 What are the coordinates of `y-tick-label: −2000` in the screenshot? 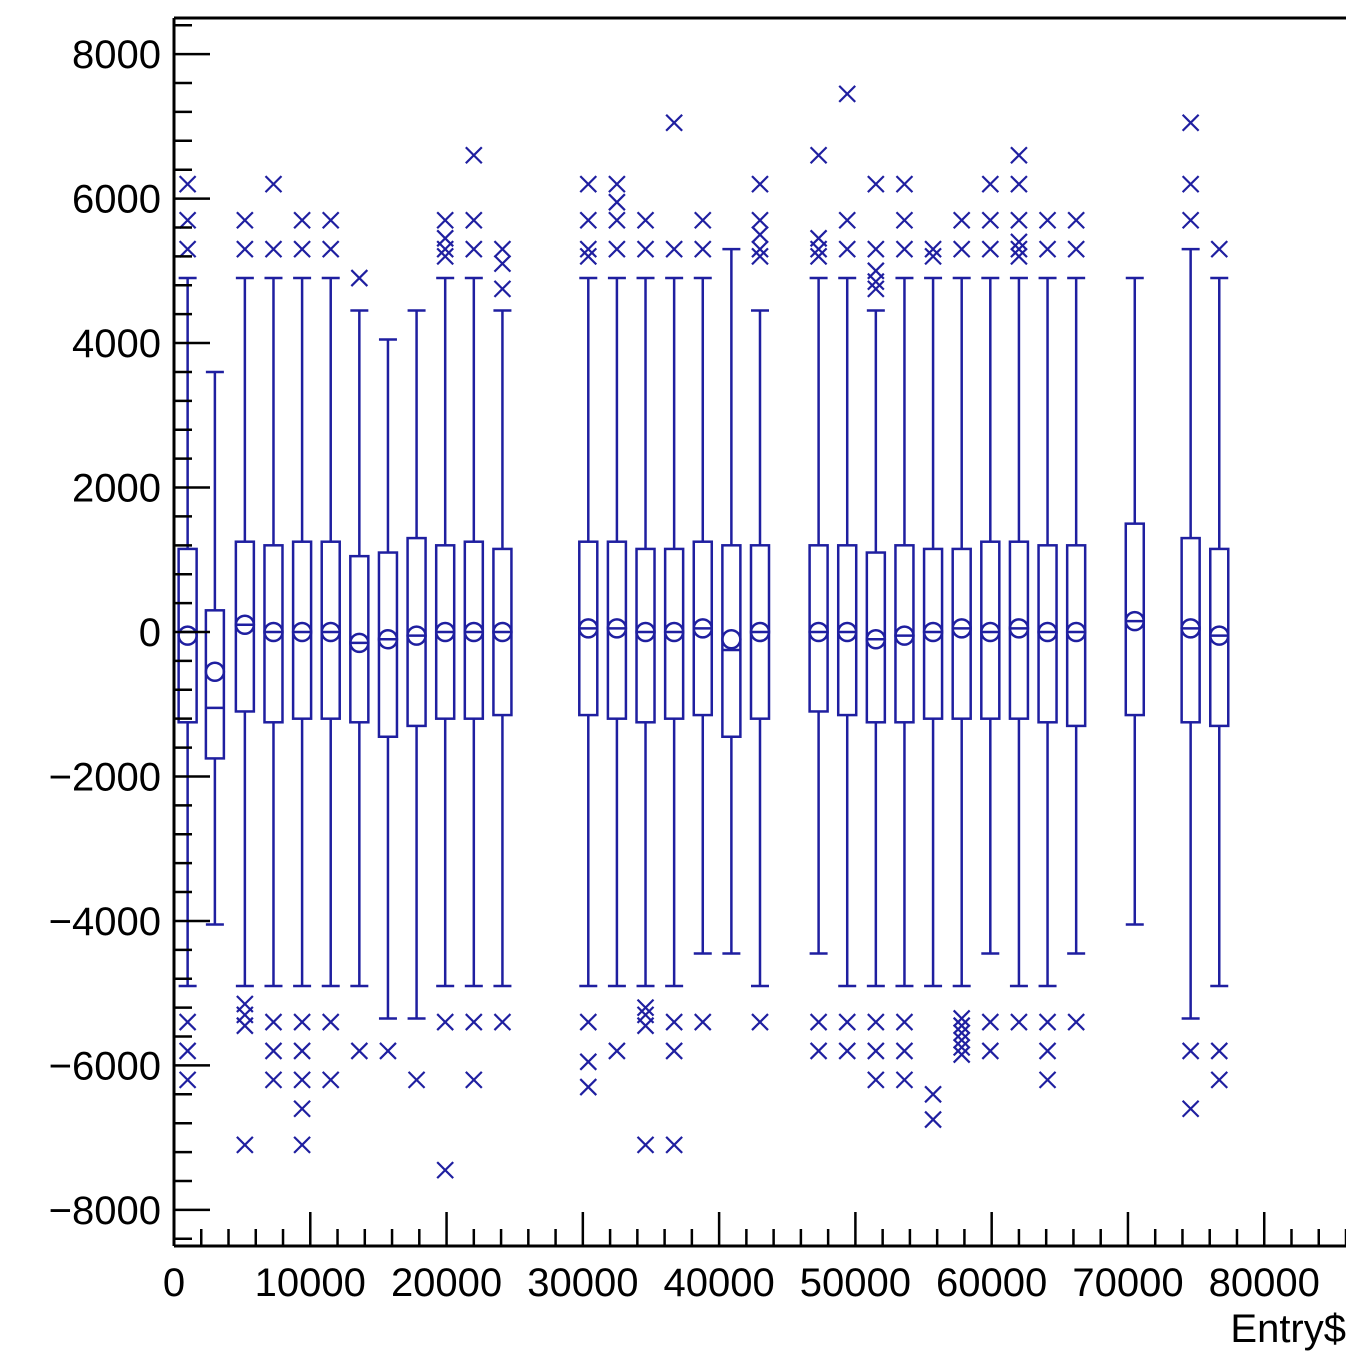 It's located at (105, 777).